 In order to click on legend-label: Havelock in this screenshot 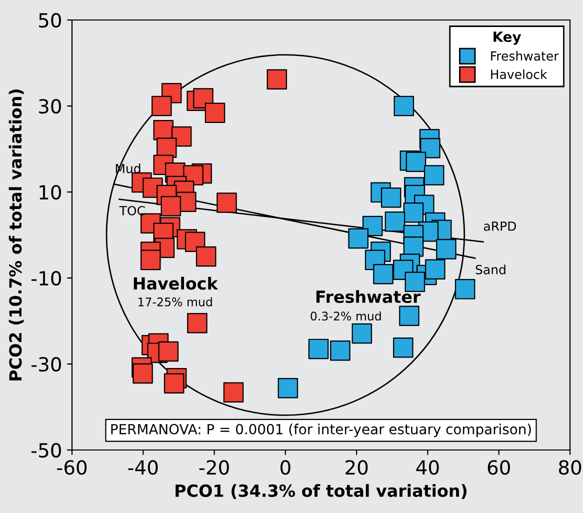, I will do `click(519, 74)`.